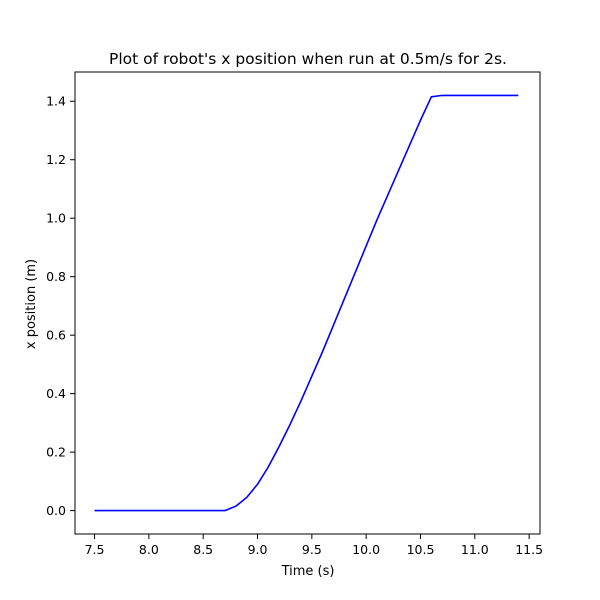 The height and width of the screenshot is (600, 600). Describe the element at coordinates (56, 218) in the screenshot. I see `y-tick-label: 1.0` at that location.